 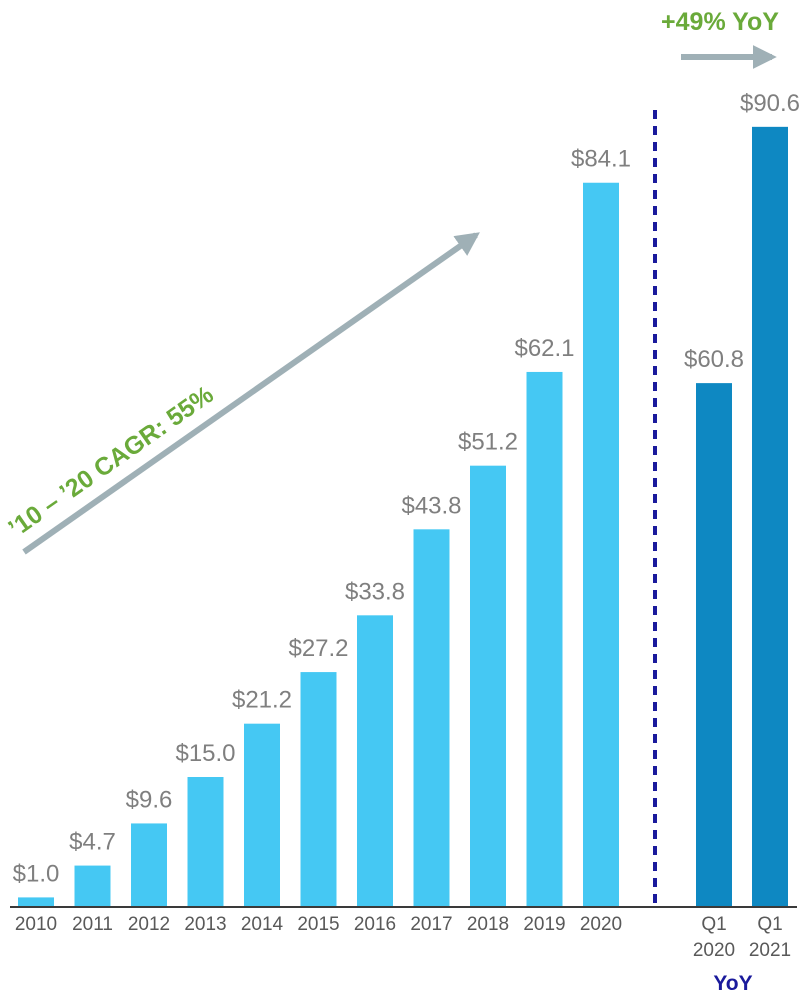 I want to click on yoy-group-label: YoY, so click(x=732, y=983).